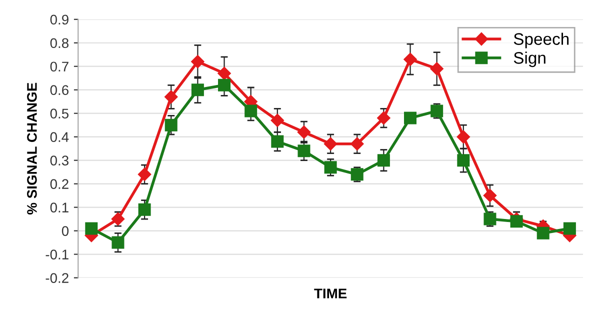 The height and width of the screenshot is (323, 601). What do you see at coordinates (59, 67) in the screenshot?
I see `y-tick-label: 0.7` at bounding box center [59, 67].